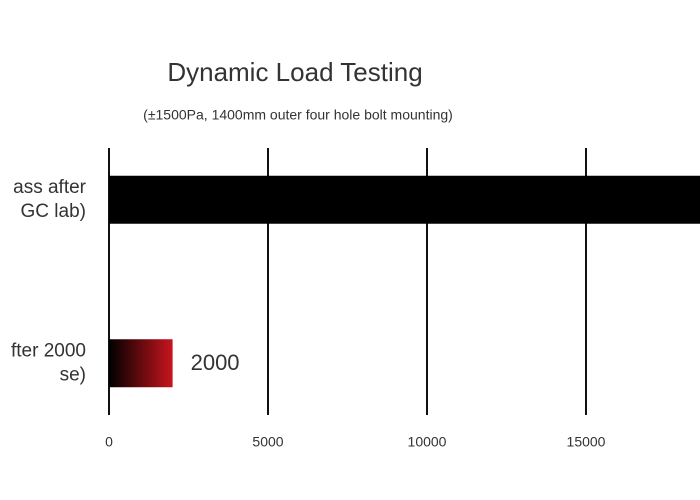 The image size is (700, 500). What do you see at coordinates (215, 362) in the screenshot?
I see `value-label: 2000` at bounding box center [215, 362].